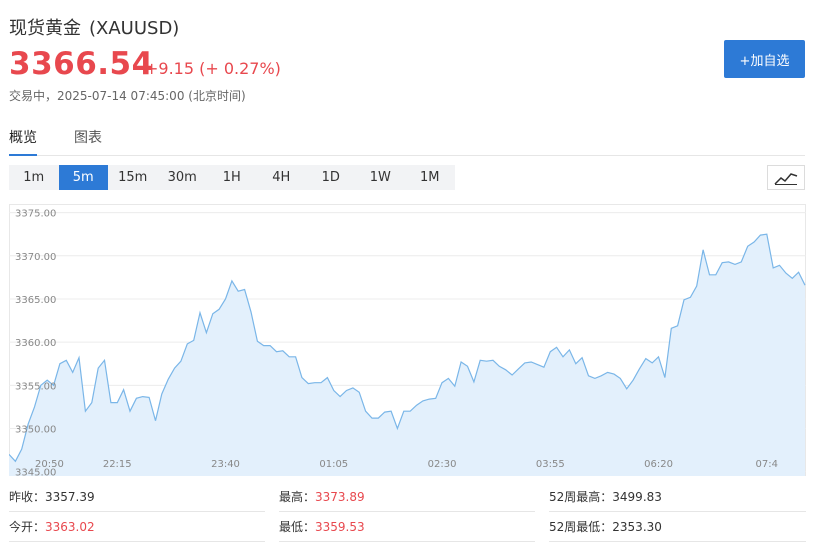 This screenshot has height=556, width=822. What do you see at coordinates (297, 497) in the screenshot?
I see `stat-label: 最高：` at bounding box center [297, 497].